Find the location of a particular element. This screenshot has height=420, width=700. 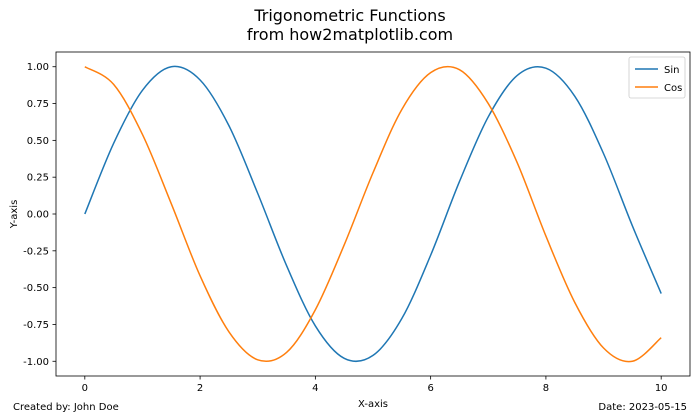

y-tick-label: 0.00 is located at coordinates (38, 215).